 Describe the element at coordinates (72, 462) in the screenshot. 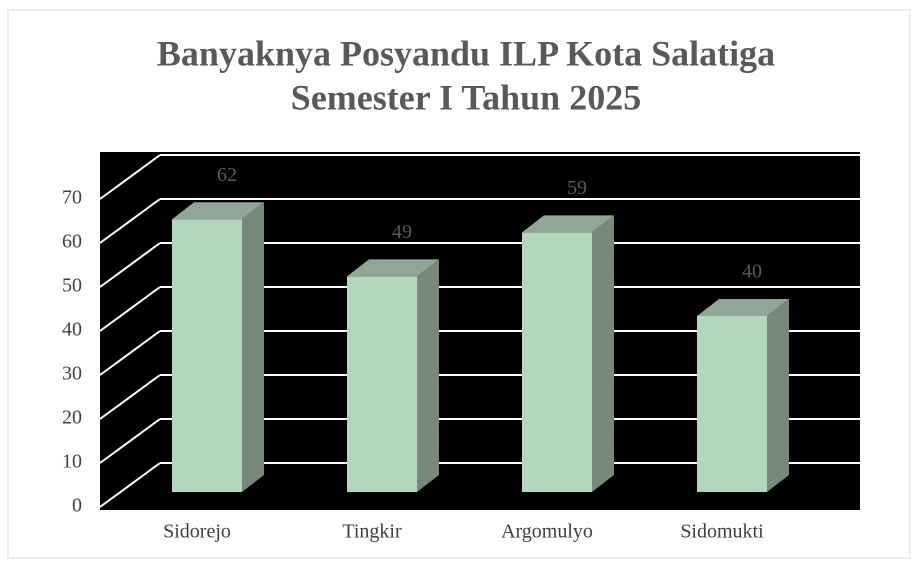

I see `y-tick-label: 10` at that location.